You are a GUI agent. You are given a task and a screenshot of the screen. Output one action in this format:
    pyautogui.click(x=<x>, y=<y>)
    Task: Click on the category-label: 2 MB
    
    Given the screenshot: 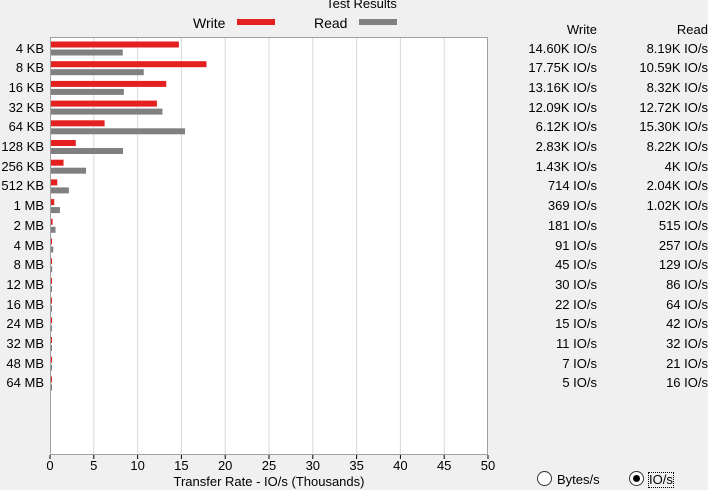 What is the action you would take?
    pyautogui.click(x=28, y=225)
    